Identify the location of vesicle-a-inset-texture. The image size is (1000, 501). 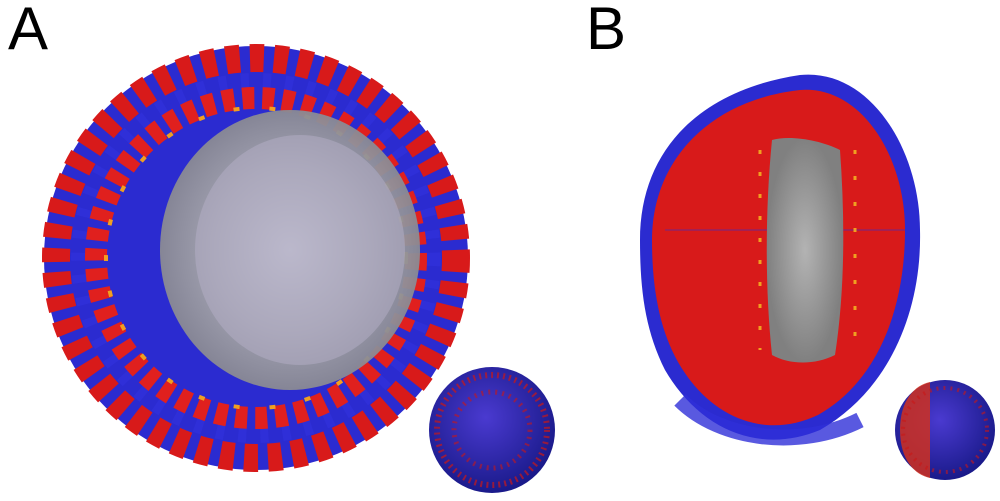
(492, 430).